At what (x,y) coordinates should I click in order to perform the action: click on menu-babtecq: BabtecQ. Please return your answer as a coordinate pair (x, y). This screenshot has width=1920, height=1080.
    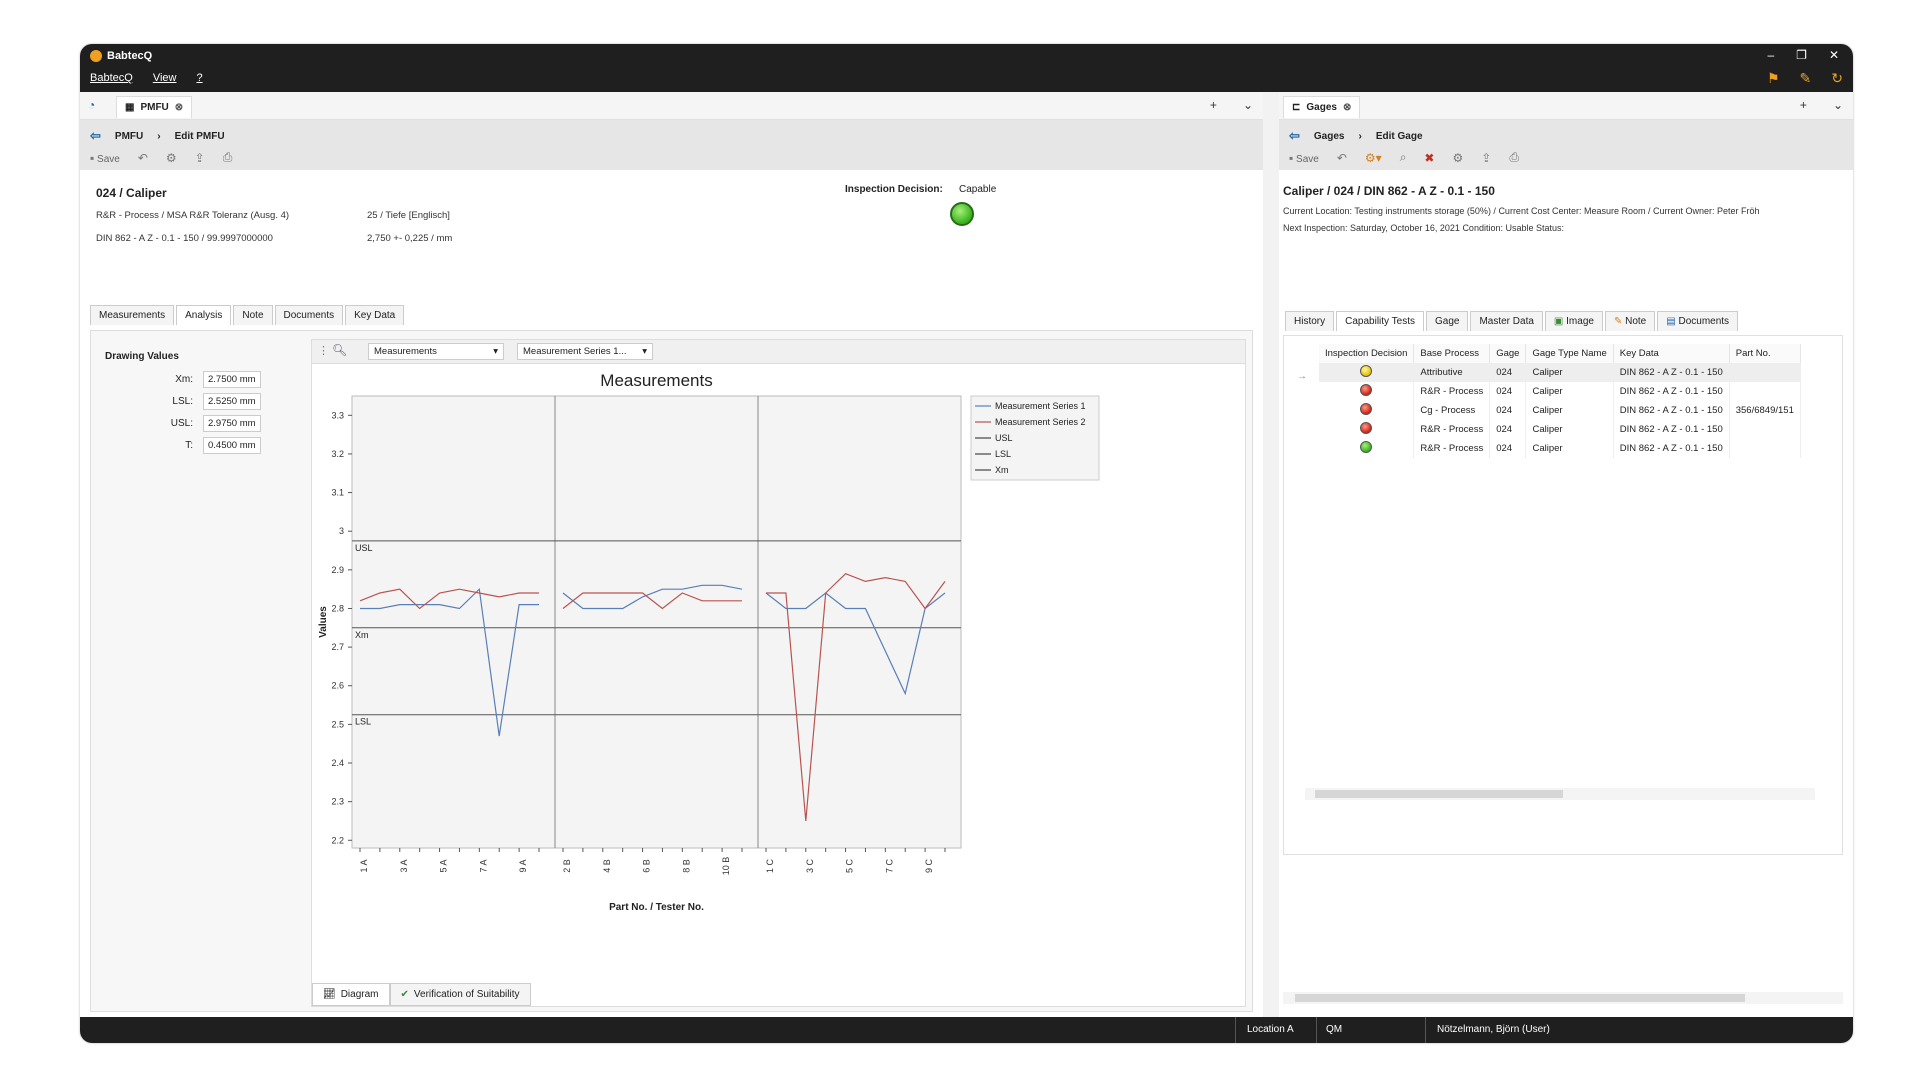
    Looking at the image, I should click on (111, 78).